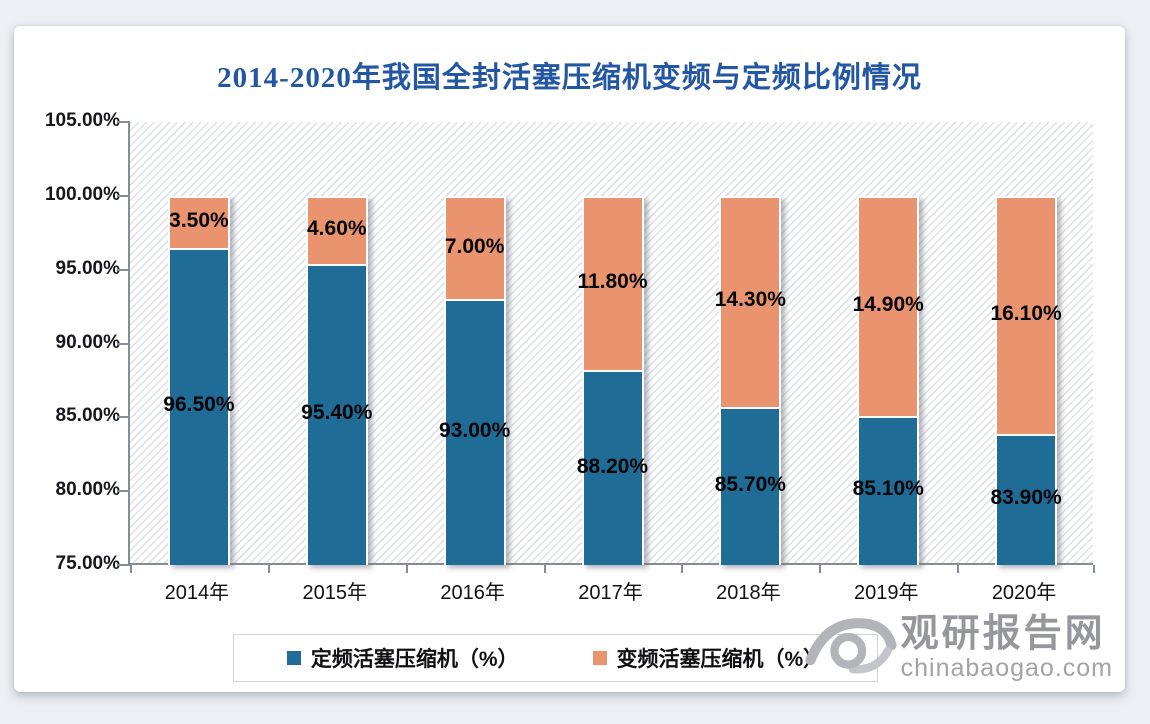 This screenshot has height=724, width=1150. I want to click on x-tick-label: 2018年, so click(748, 593).